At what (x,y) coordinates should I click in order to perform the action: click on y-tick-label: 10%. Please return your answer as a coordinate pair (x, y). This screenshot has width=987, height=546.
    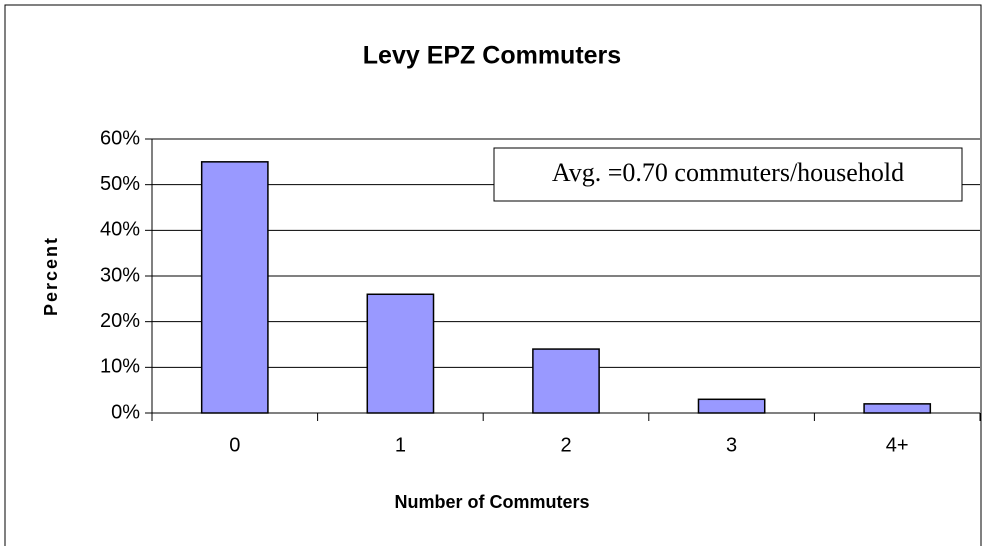
    Looking at the image, I should click on (120, 367).